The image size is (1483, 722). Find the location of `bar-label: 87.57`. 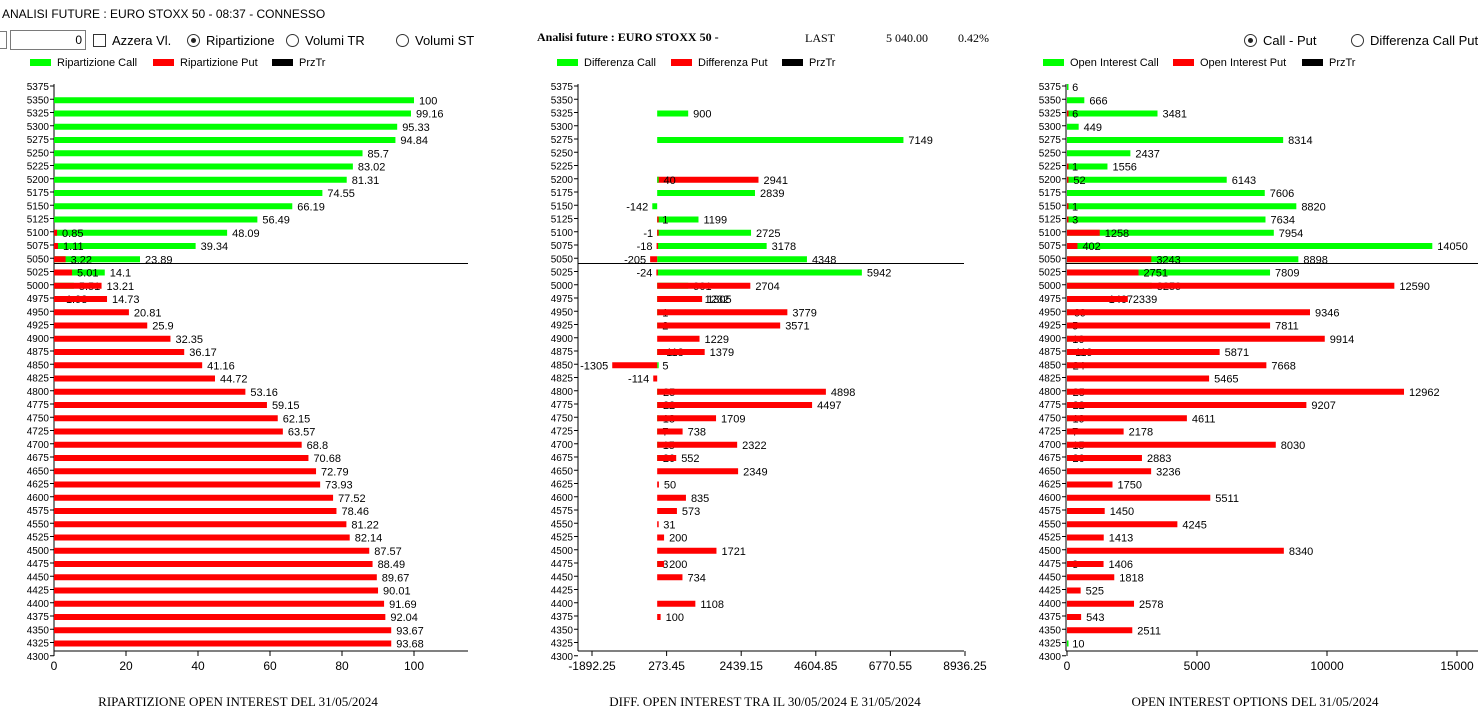

bar-label: 87.57 is located at coordinates (388, 552).